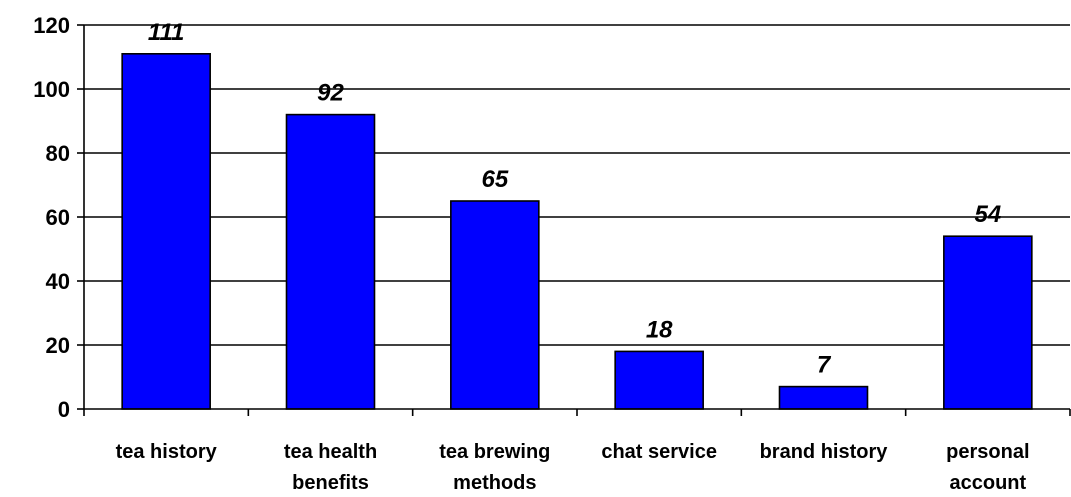 The width and height of the screenshot is (1071, 497). What do you see at coordinates (987, 467) in the screenshot?
I see `x-tick-label: personal account` at bounding box center [987, 467].